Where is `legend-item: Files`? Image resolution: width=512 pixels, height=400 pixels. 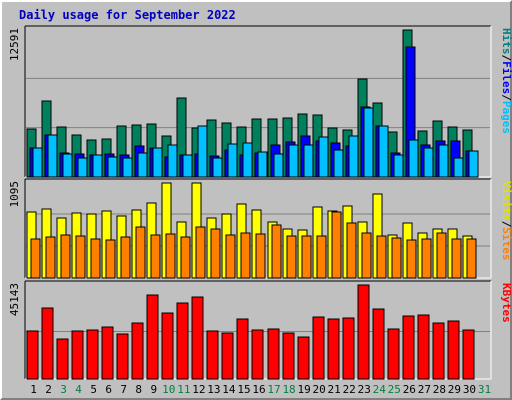
legend-item: Files is located at coordinates (506, 77).